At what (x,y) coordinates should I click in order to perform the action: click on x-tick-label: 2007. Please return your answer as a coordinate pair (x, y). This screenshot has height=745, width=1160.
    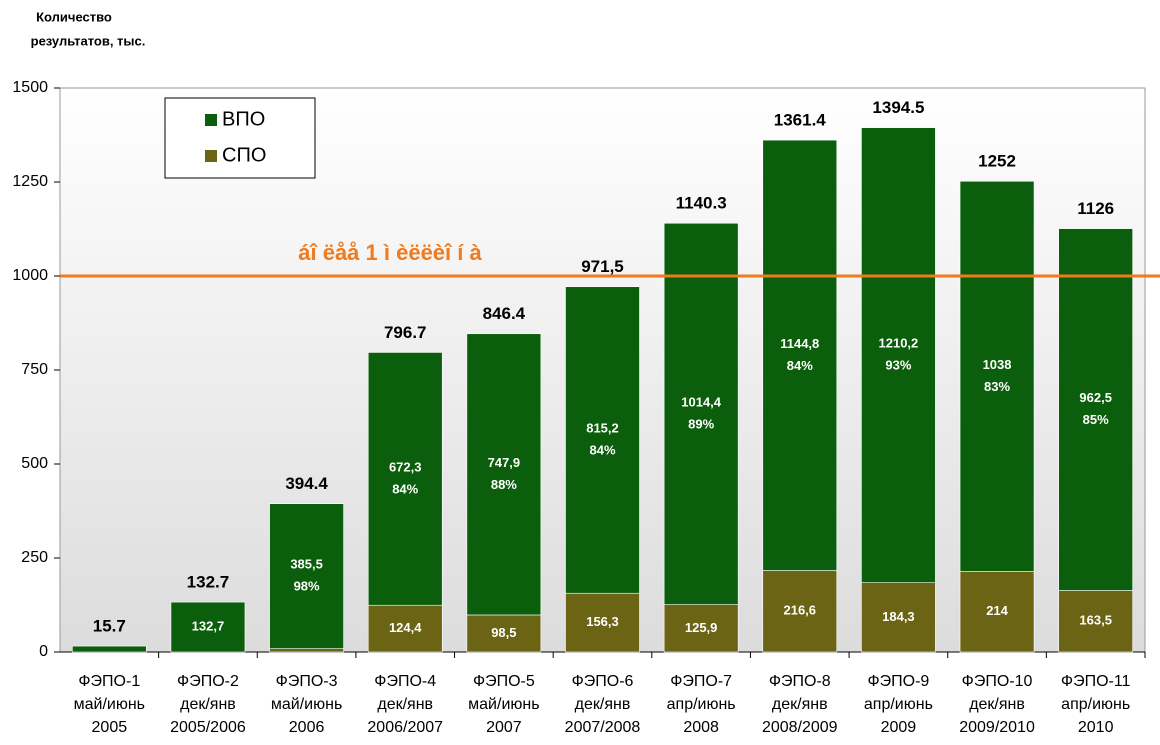
    Looking at the image, I should click on (504, 727).